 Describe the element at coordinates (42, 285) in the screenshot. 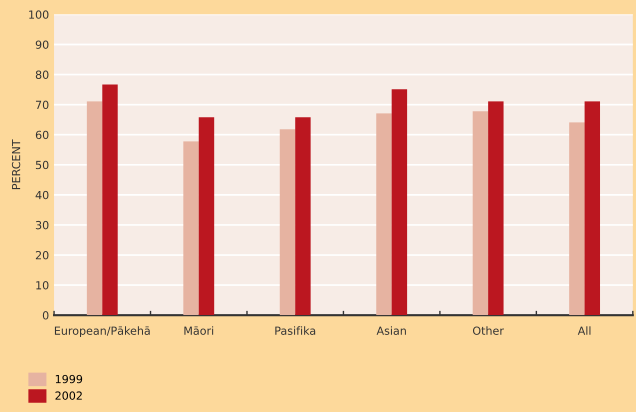

I see `y-tick-label: 10` at that location.